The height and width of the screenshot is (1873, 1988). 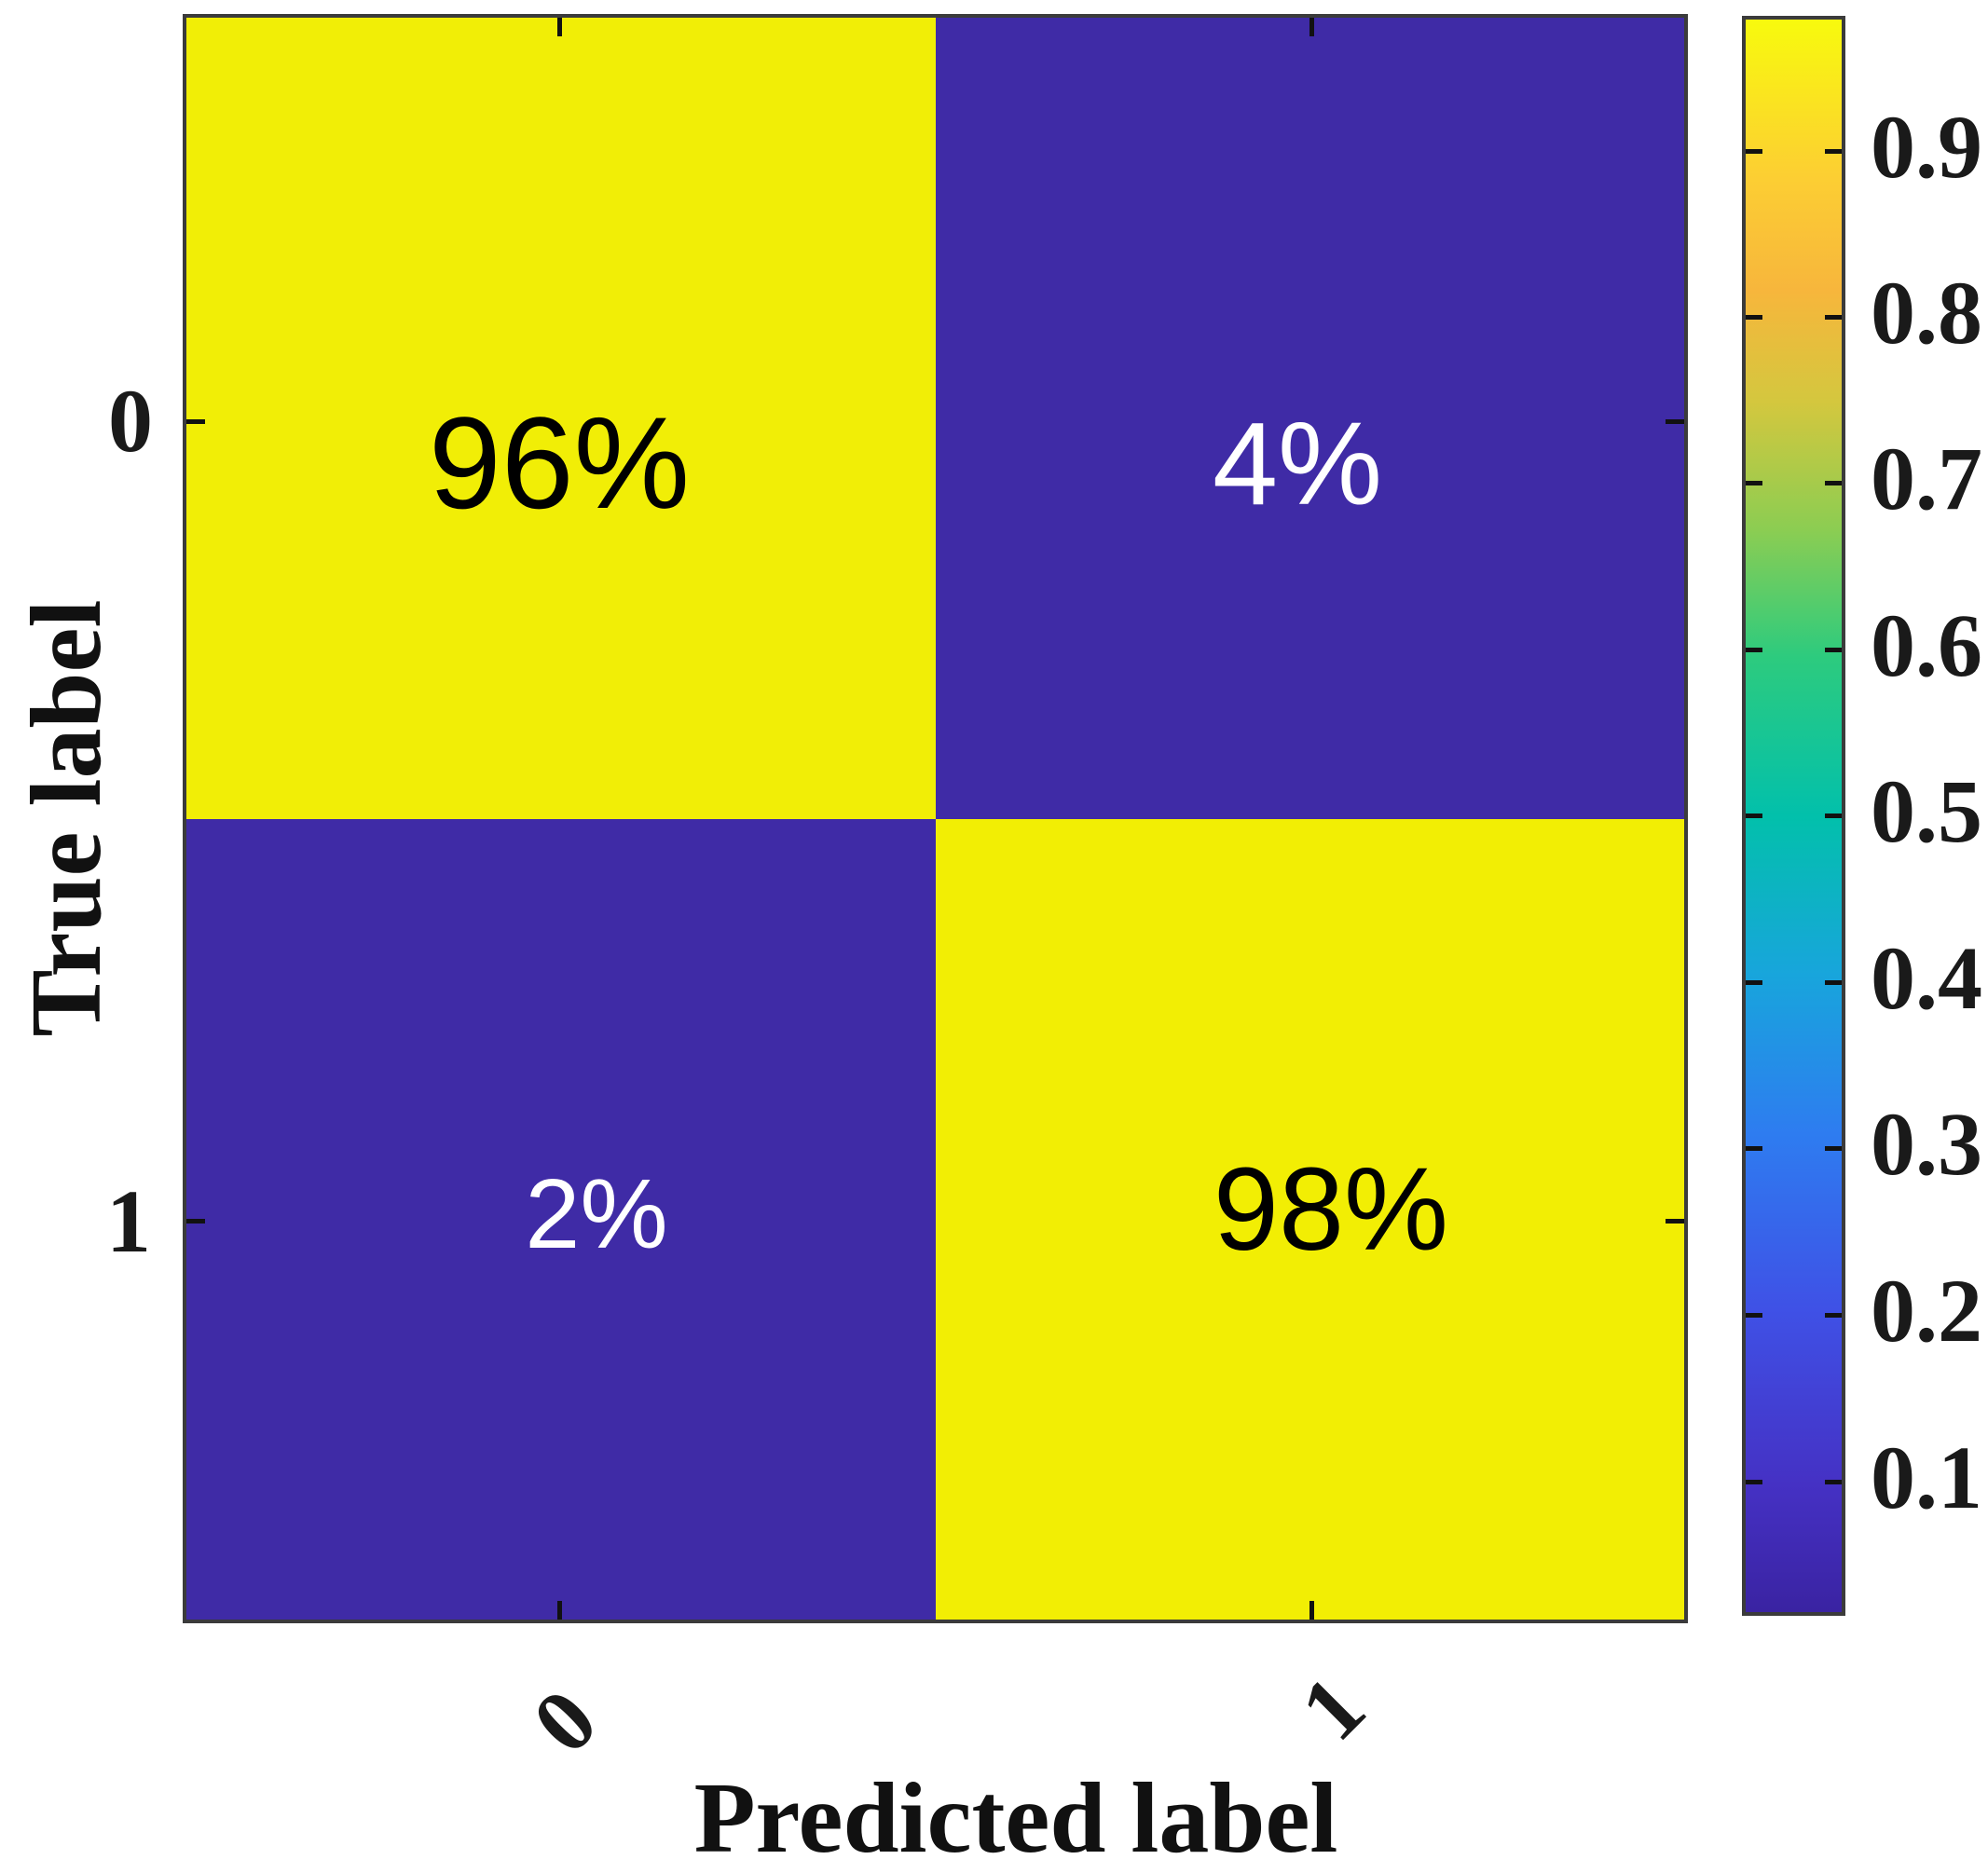 I want to click on colorbar-tick-label-0.4: 0.4, so click(x=1926, y=978).